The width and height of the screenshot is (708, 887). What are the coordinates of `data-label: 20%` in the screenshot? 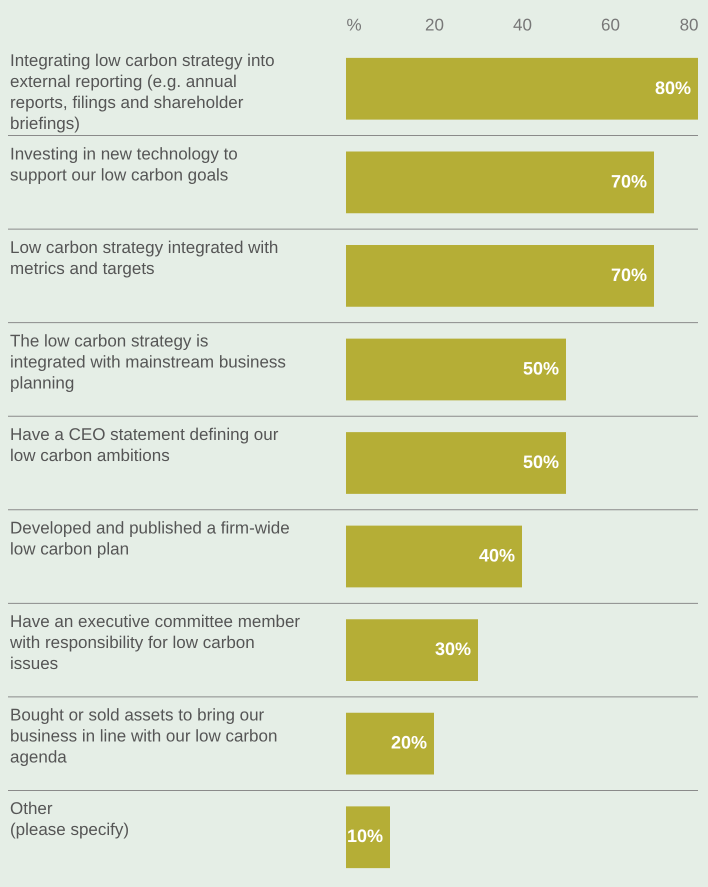 It's located at (408, 742).